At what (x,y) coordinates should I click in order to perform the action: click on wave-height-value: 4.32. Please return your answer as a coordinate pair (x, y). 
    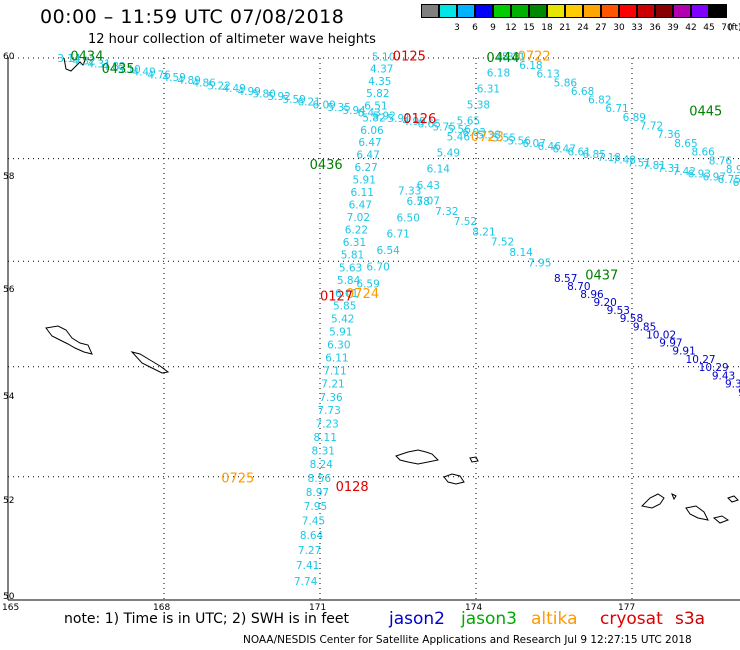
    Looking at the image, I should click on (83, 62).